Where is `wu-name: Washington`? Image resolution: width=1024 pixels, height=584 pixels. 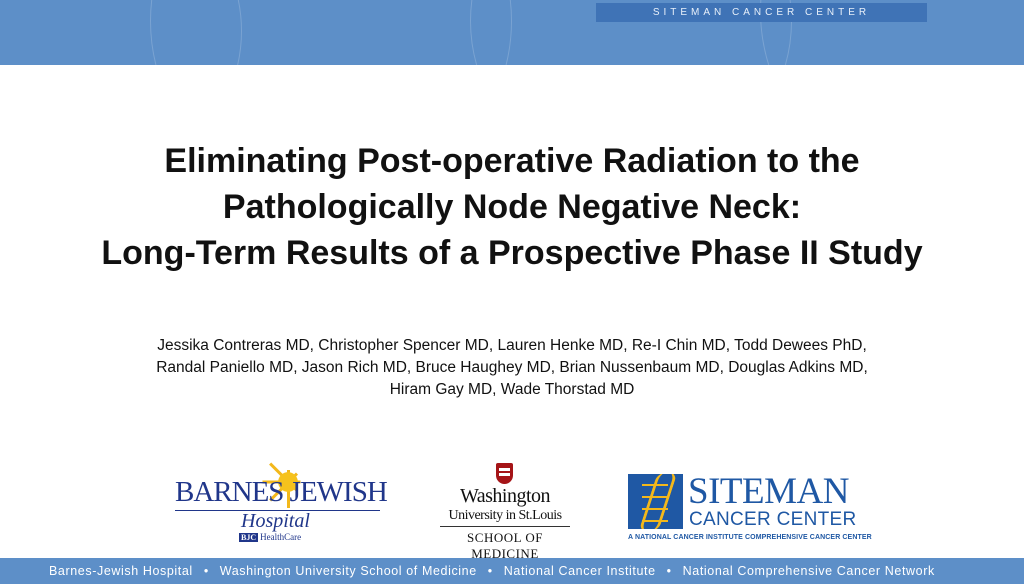 wu-name: Washington is located at coordinates (505, 496).